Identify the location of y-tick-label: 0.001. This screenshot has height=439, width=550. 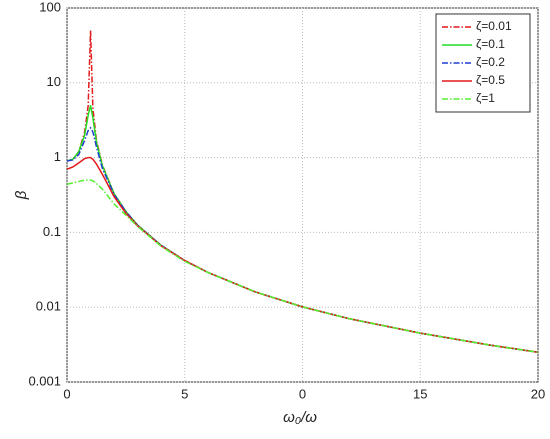
(44, 380).